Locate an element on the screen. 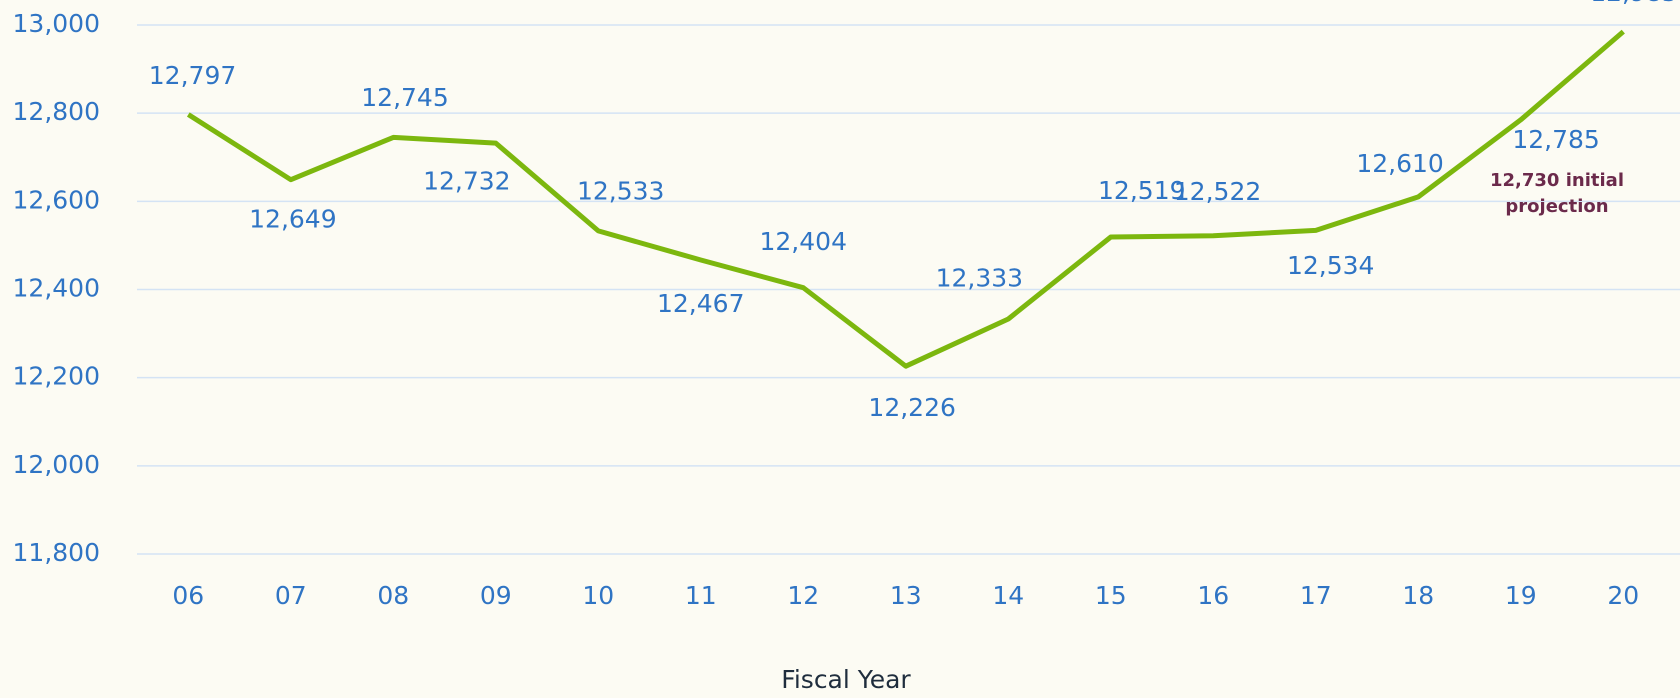  y-tick-label: 12,400 is located at coordinates (56, 288).